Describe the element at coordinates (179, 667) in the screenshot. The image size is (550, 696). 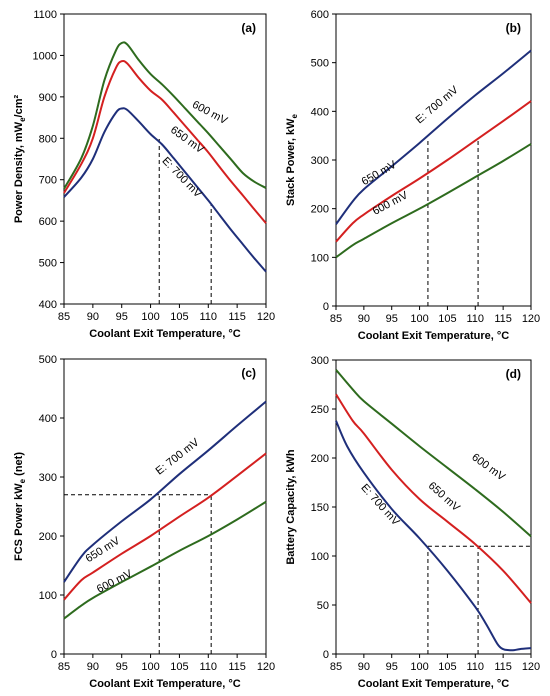
I see `panel-c-x-tick-label: 105` at that location.